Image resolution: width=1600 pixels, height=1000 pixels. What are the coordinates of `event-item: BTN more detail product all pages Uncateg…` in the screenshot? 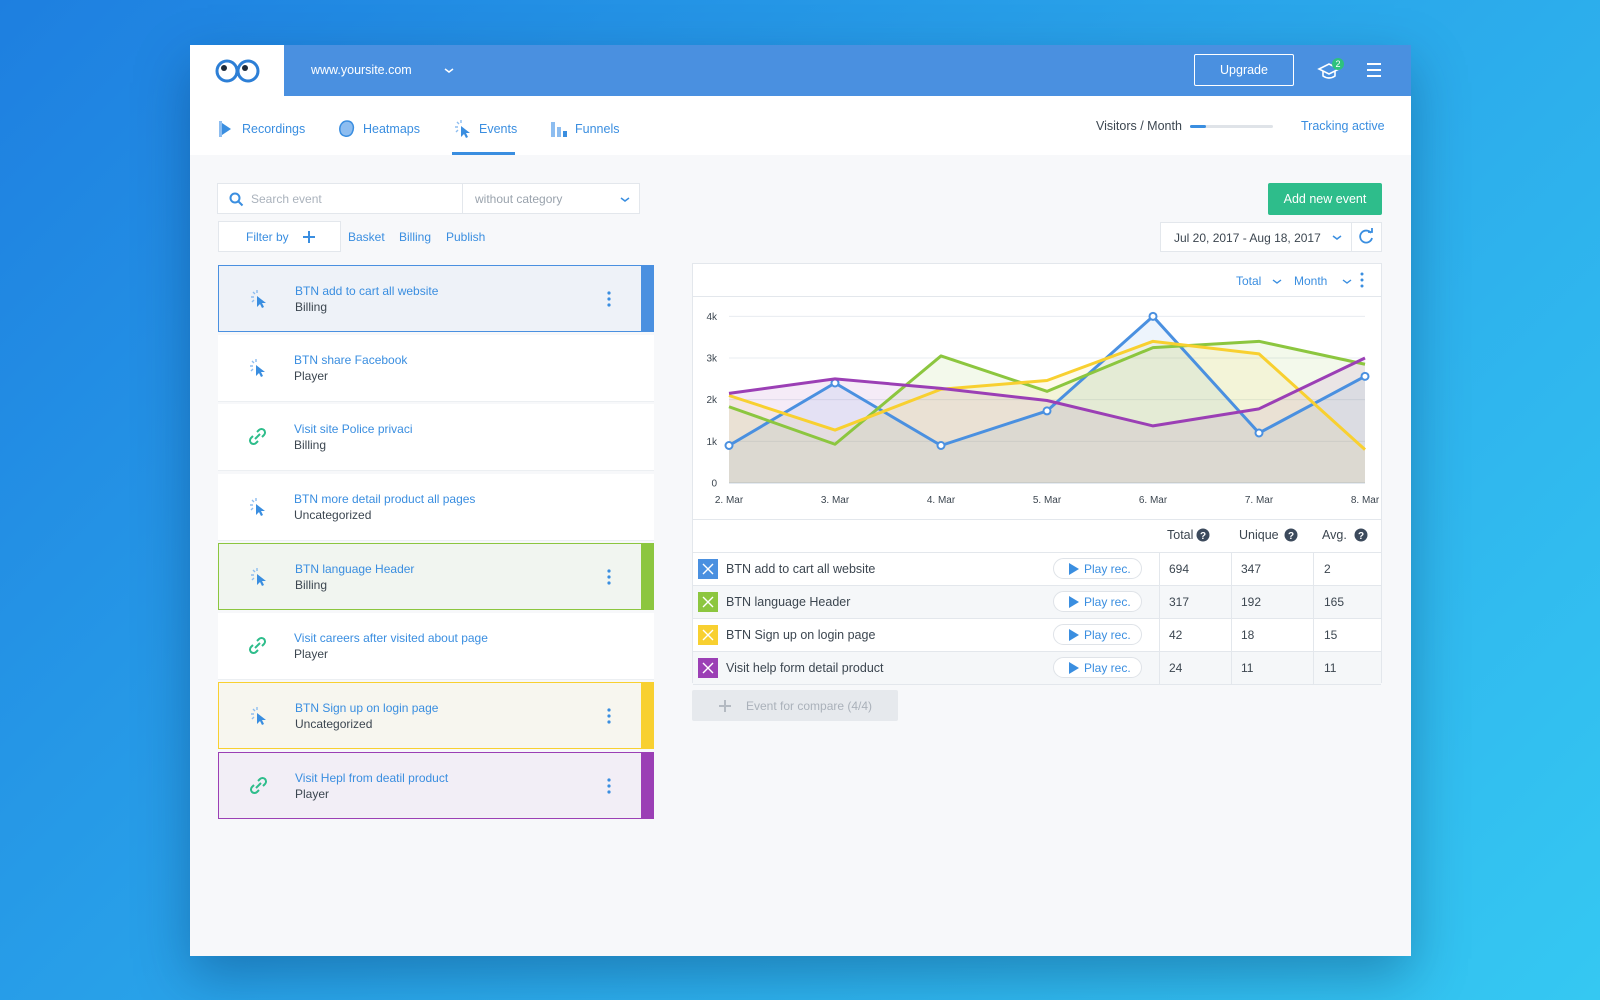 It's located at (436, 507).